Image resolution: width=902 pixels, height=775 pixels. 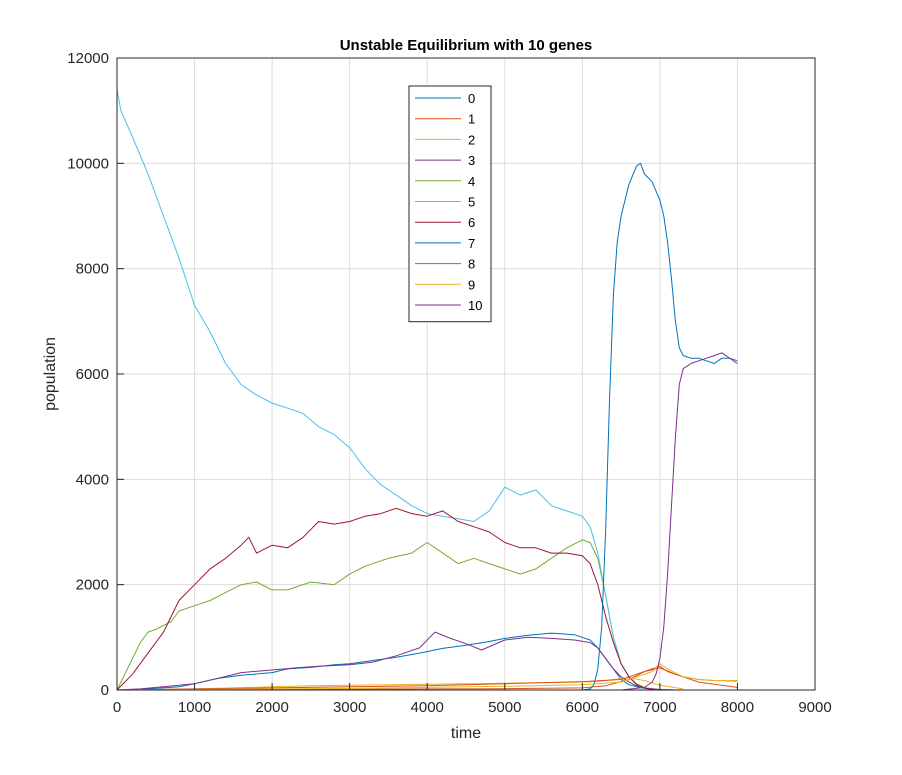 What do you see at coordinates (471, 243) in the screenshot?
I see `legend-label: 7` at bounding box center [471, 243].